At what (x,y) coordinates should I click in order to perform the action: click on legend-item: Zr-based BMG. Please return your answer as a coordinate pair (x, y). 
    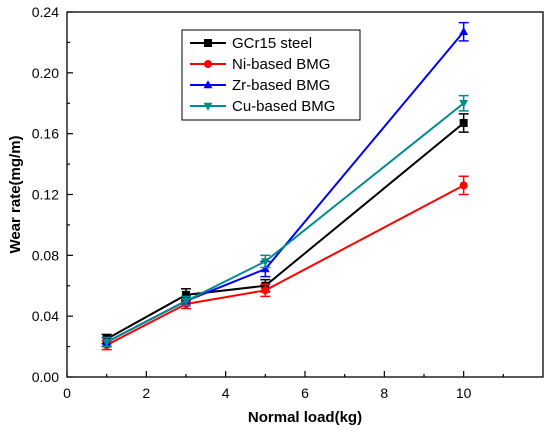
    Looking at the image, I should click on (260, 85).